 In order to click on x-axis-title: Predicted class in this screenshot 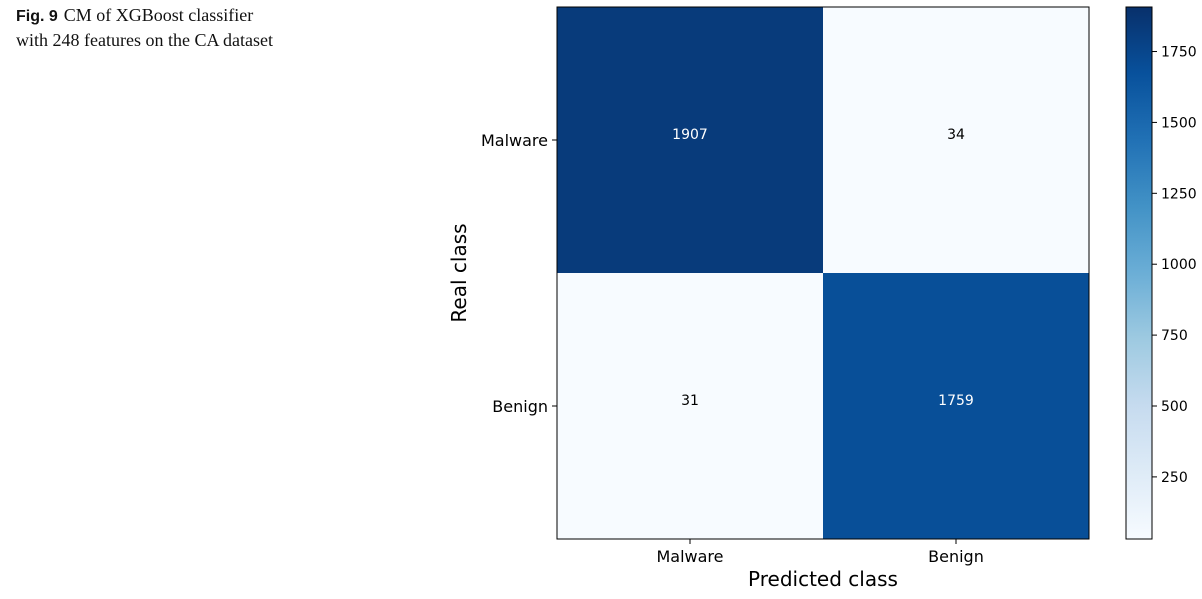, I will do `click(823, 579)`.